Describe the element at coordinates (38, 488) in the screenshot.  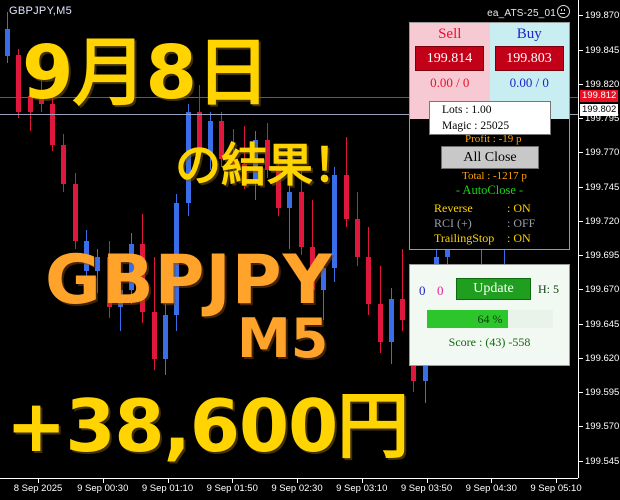
I see `time-label: 8 Sep 2025` at that location.